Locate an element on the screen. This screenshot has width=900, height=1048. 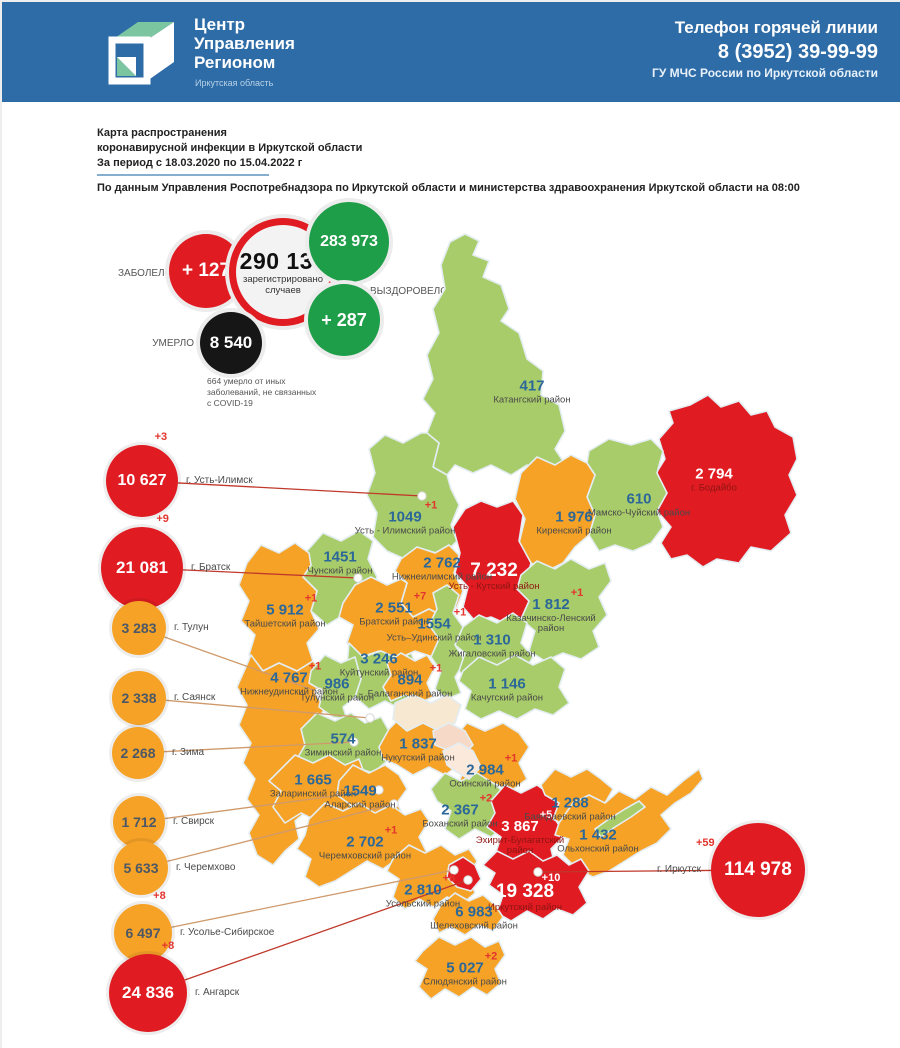
sick-delta-value: + 127 is located at coordinates (206, 270).